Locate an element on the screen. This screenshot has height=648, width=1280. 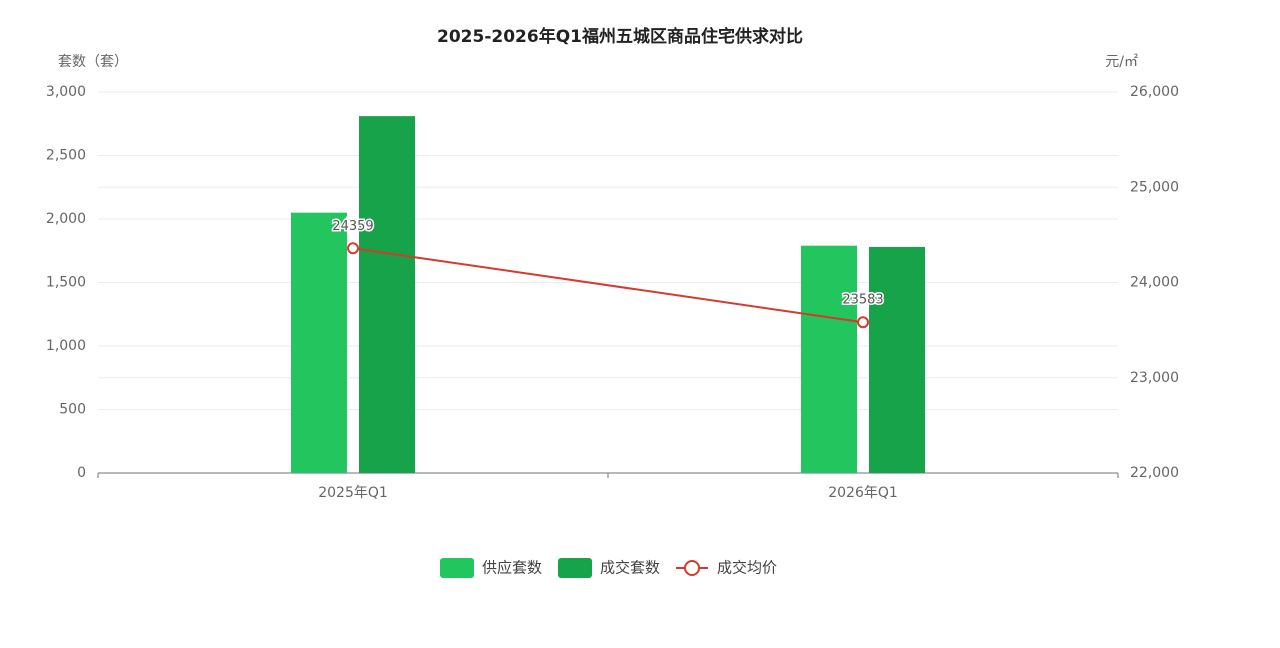
data-label: 24359 is located at coordinates (352, 226).